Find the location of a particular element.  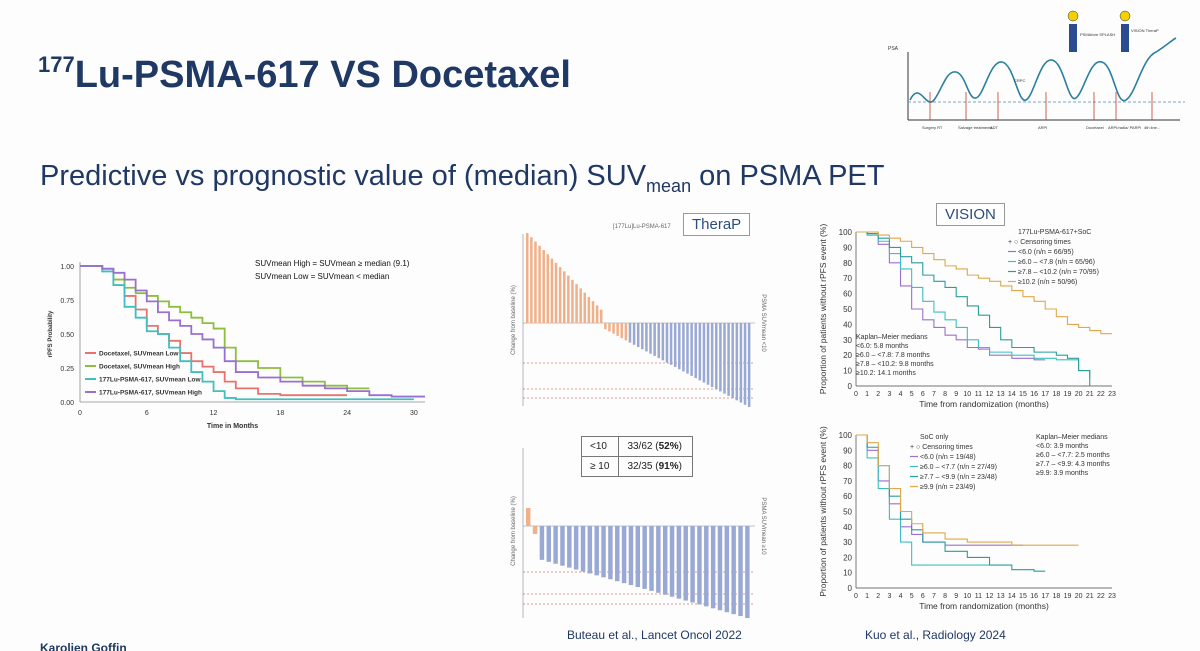

median-value: ≥7.7 – <9.9: 4.3 months is located at coordinates (1073, 464).